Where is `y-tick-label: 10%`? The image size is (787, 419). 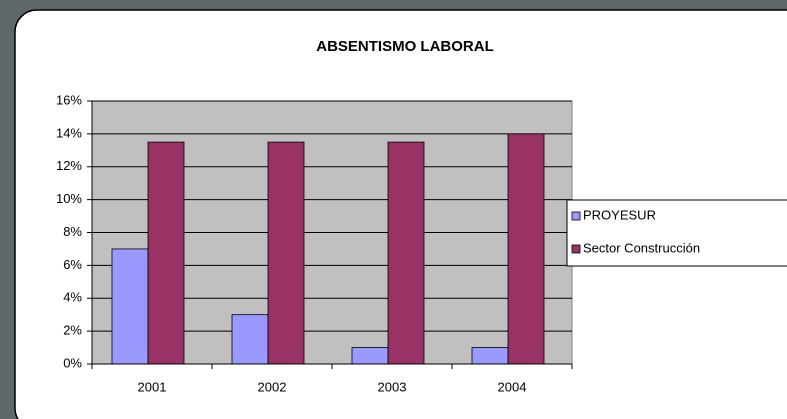
y-tick-label: 10% is located at coordinates (69, 198).